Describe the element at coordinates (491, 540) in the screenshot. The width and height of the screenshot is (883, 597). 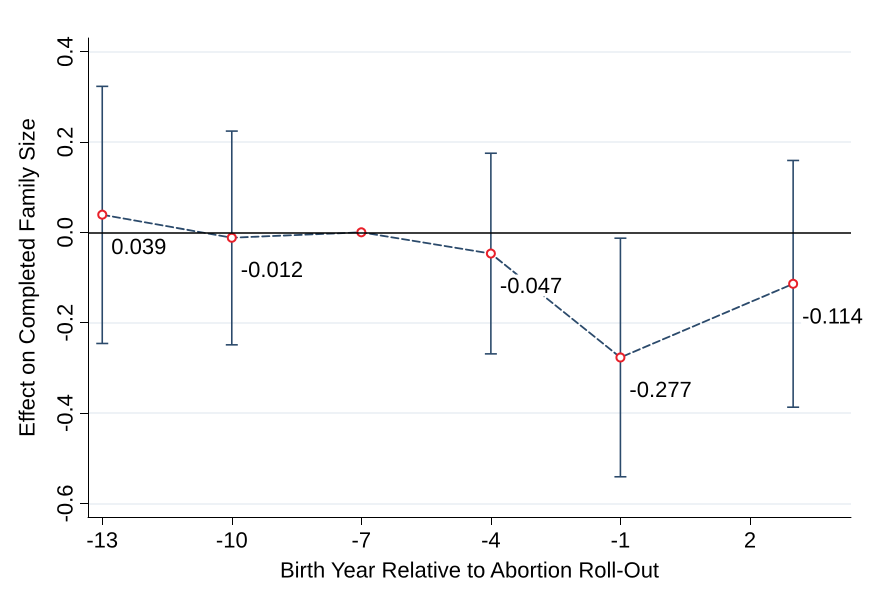
I see `x-tick-label: -4` at that location.